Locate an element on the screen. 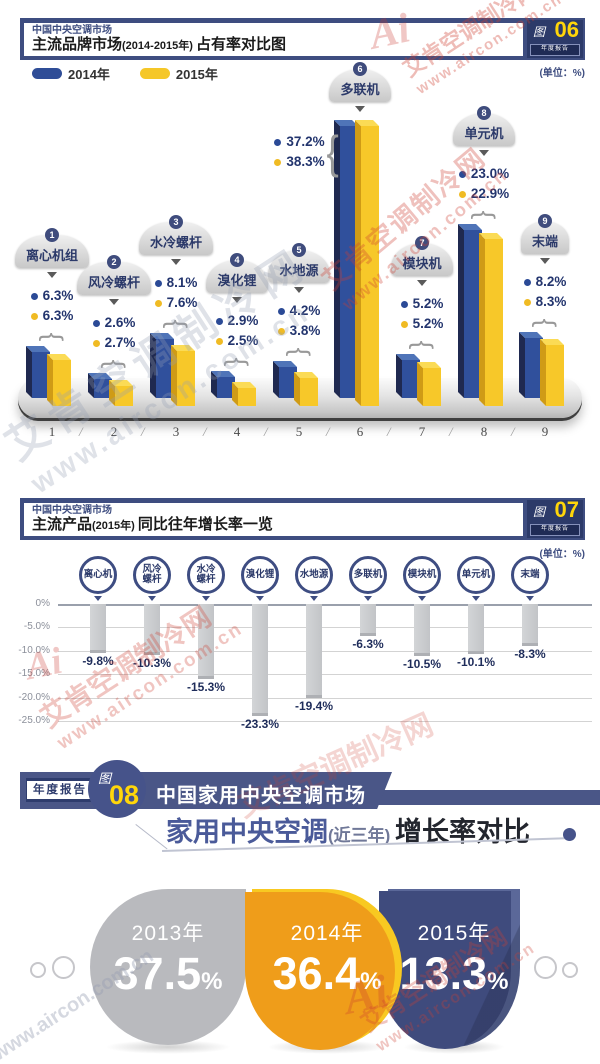 The image size is (600, 1064). value-text: 2.6% is located at coordinates (120, 322).